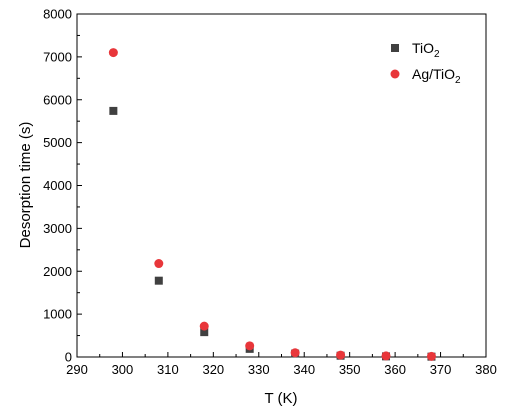 The image size is (508, 418). What do you see at coordinates (395, 74) in the screenshot?
I see `legend-marker-ag-tio2` at bounding box center [395, 74].